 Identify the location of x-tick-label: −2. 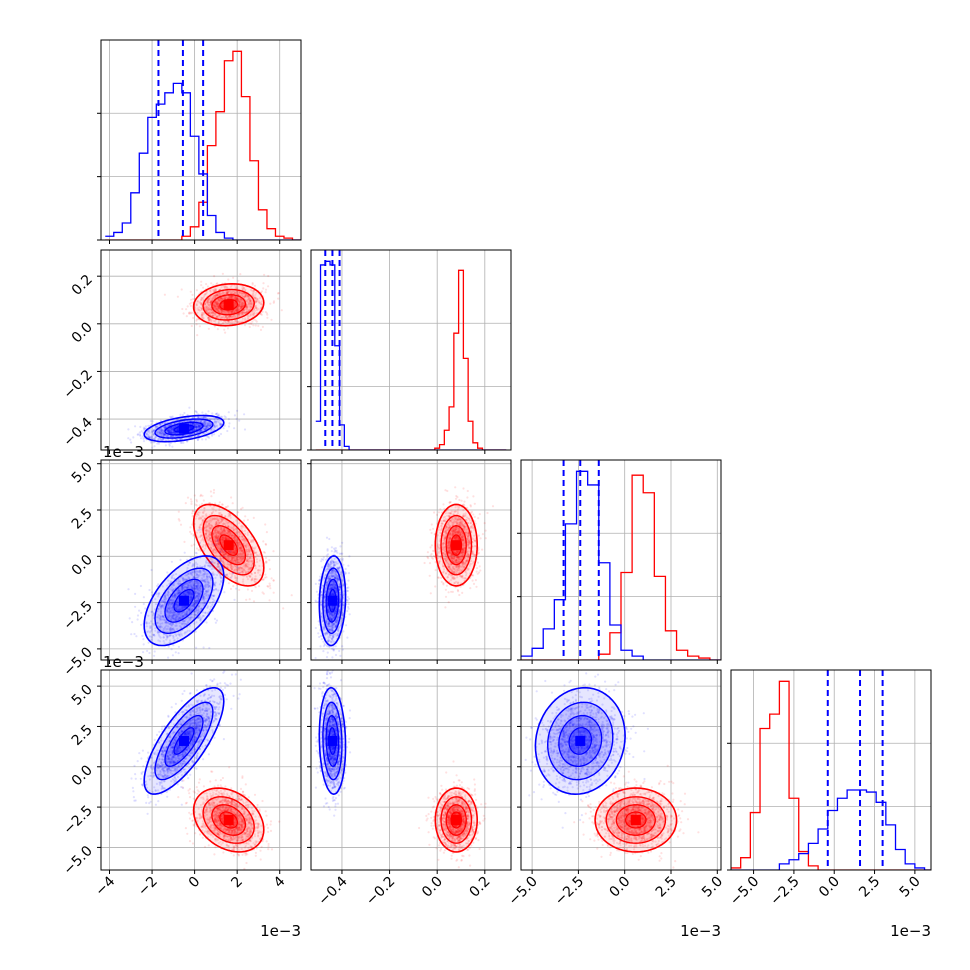
(148, 887).